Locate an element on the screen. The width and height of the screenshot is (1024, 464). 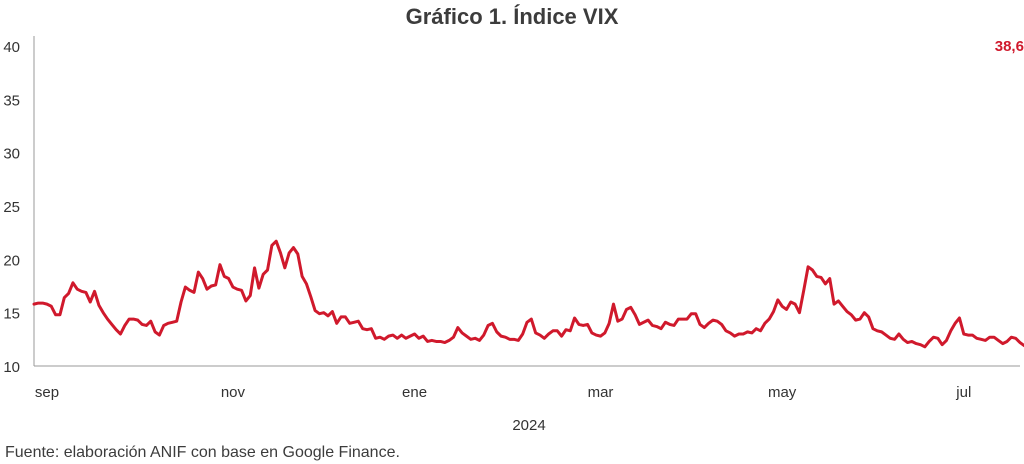
y-tick-label: 40 is located at coordinates (11, 47).